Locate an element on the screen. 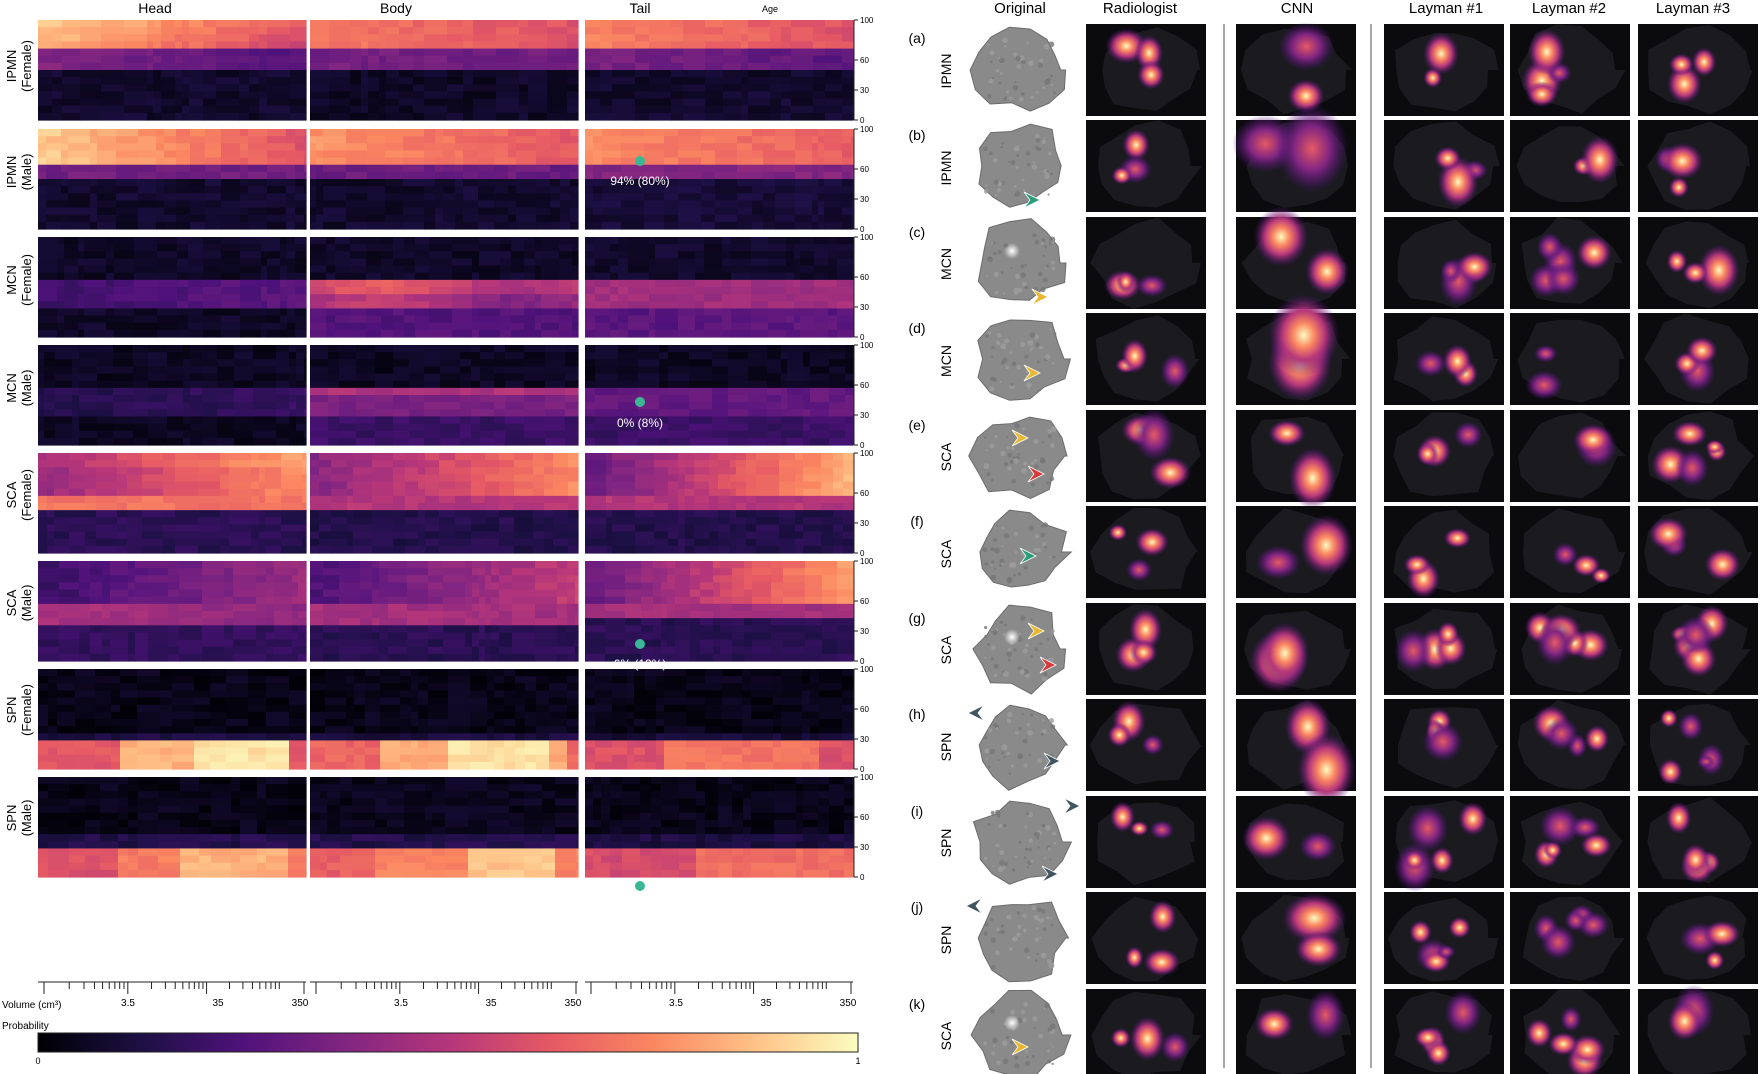 This screenshot has width=1764, height=1074. x-tick-body-350: 350 is located at coordinates (573, 1003).